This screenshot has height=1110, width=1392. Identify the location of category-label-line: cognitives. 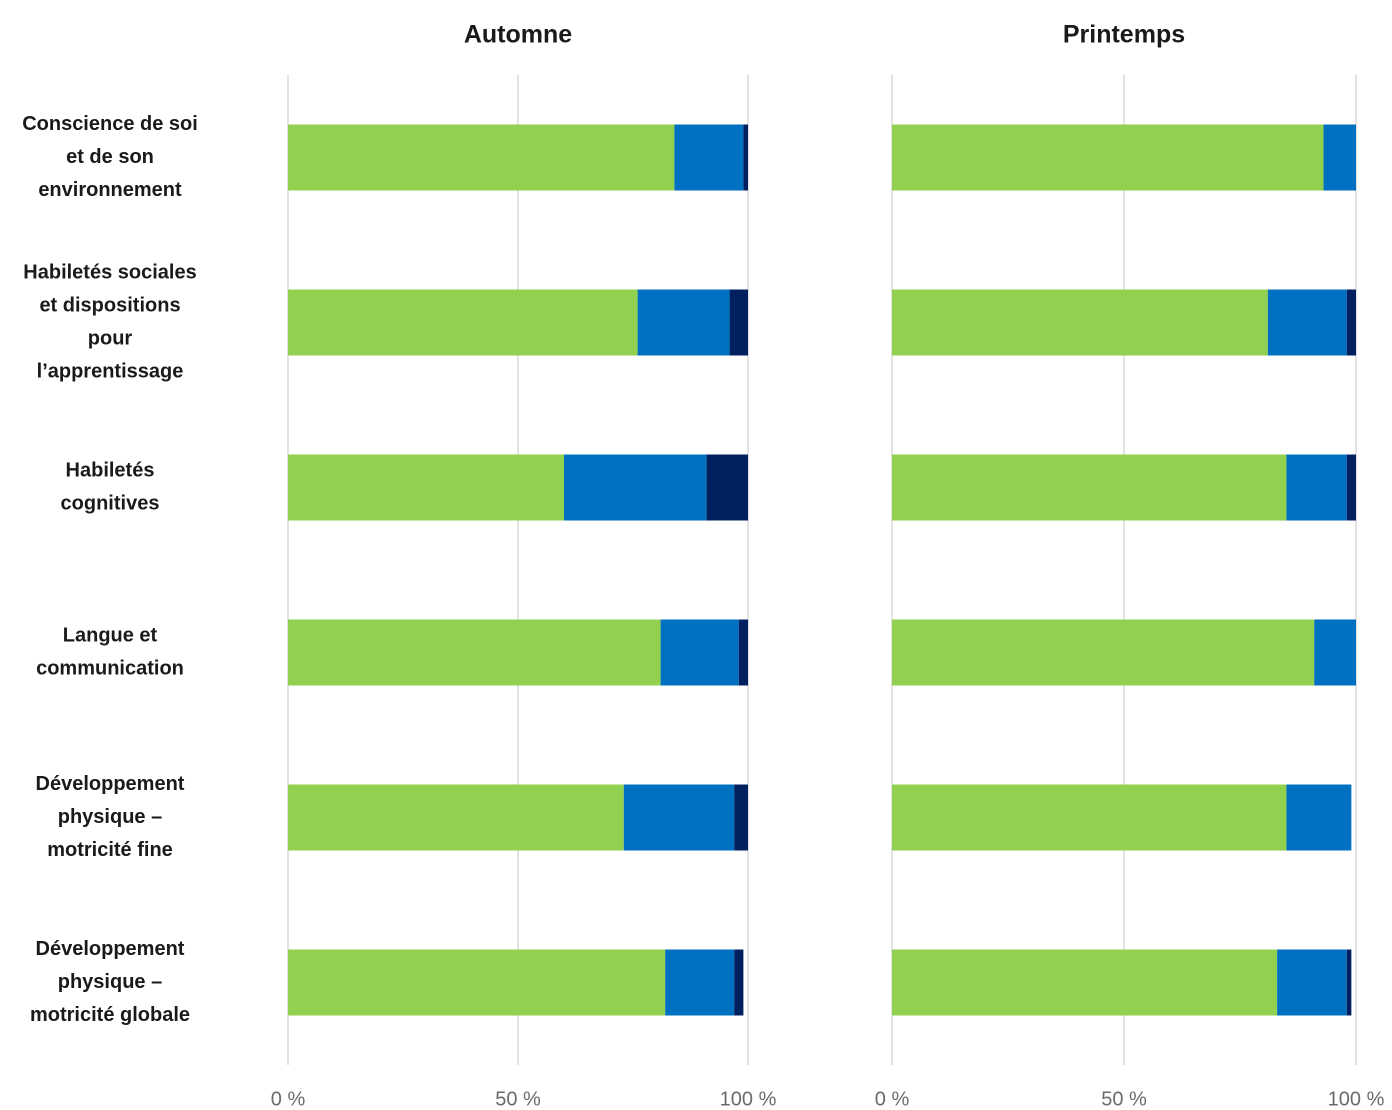
(110, 503).